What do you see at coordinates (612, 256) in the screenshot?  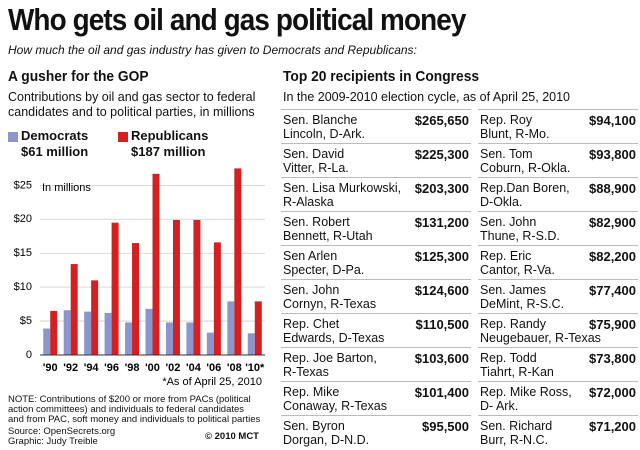 I see `amount: $82,200` at bounding box center [612, 256].